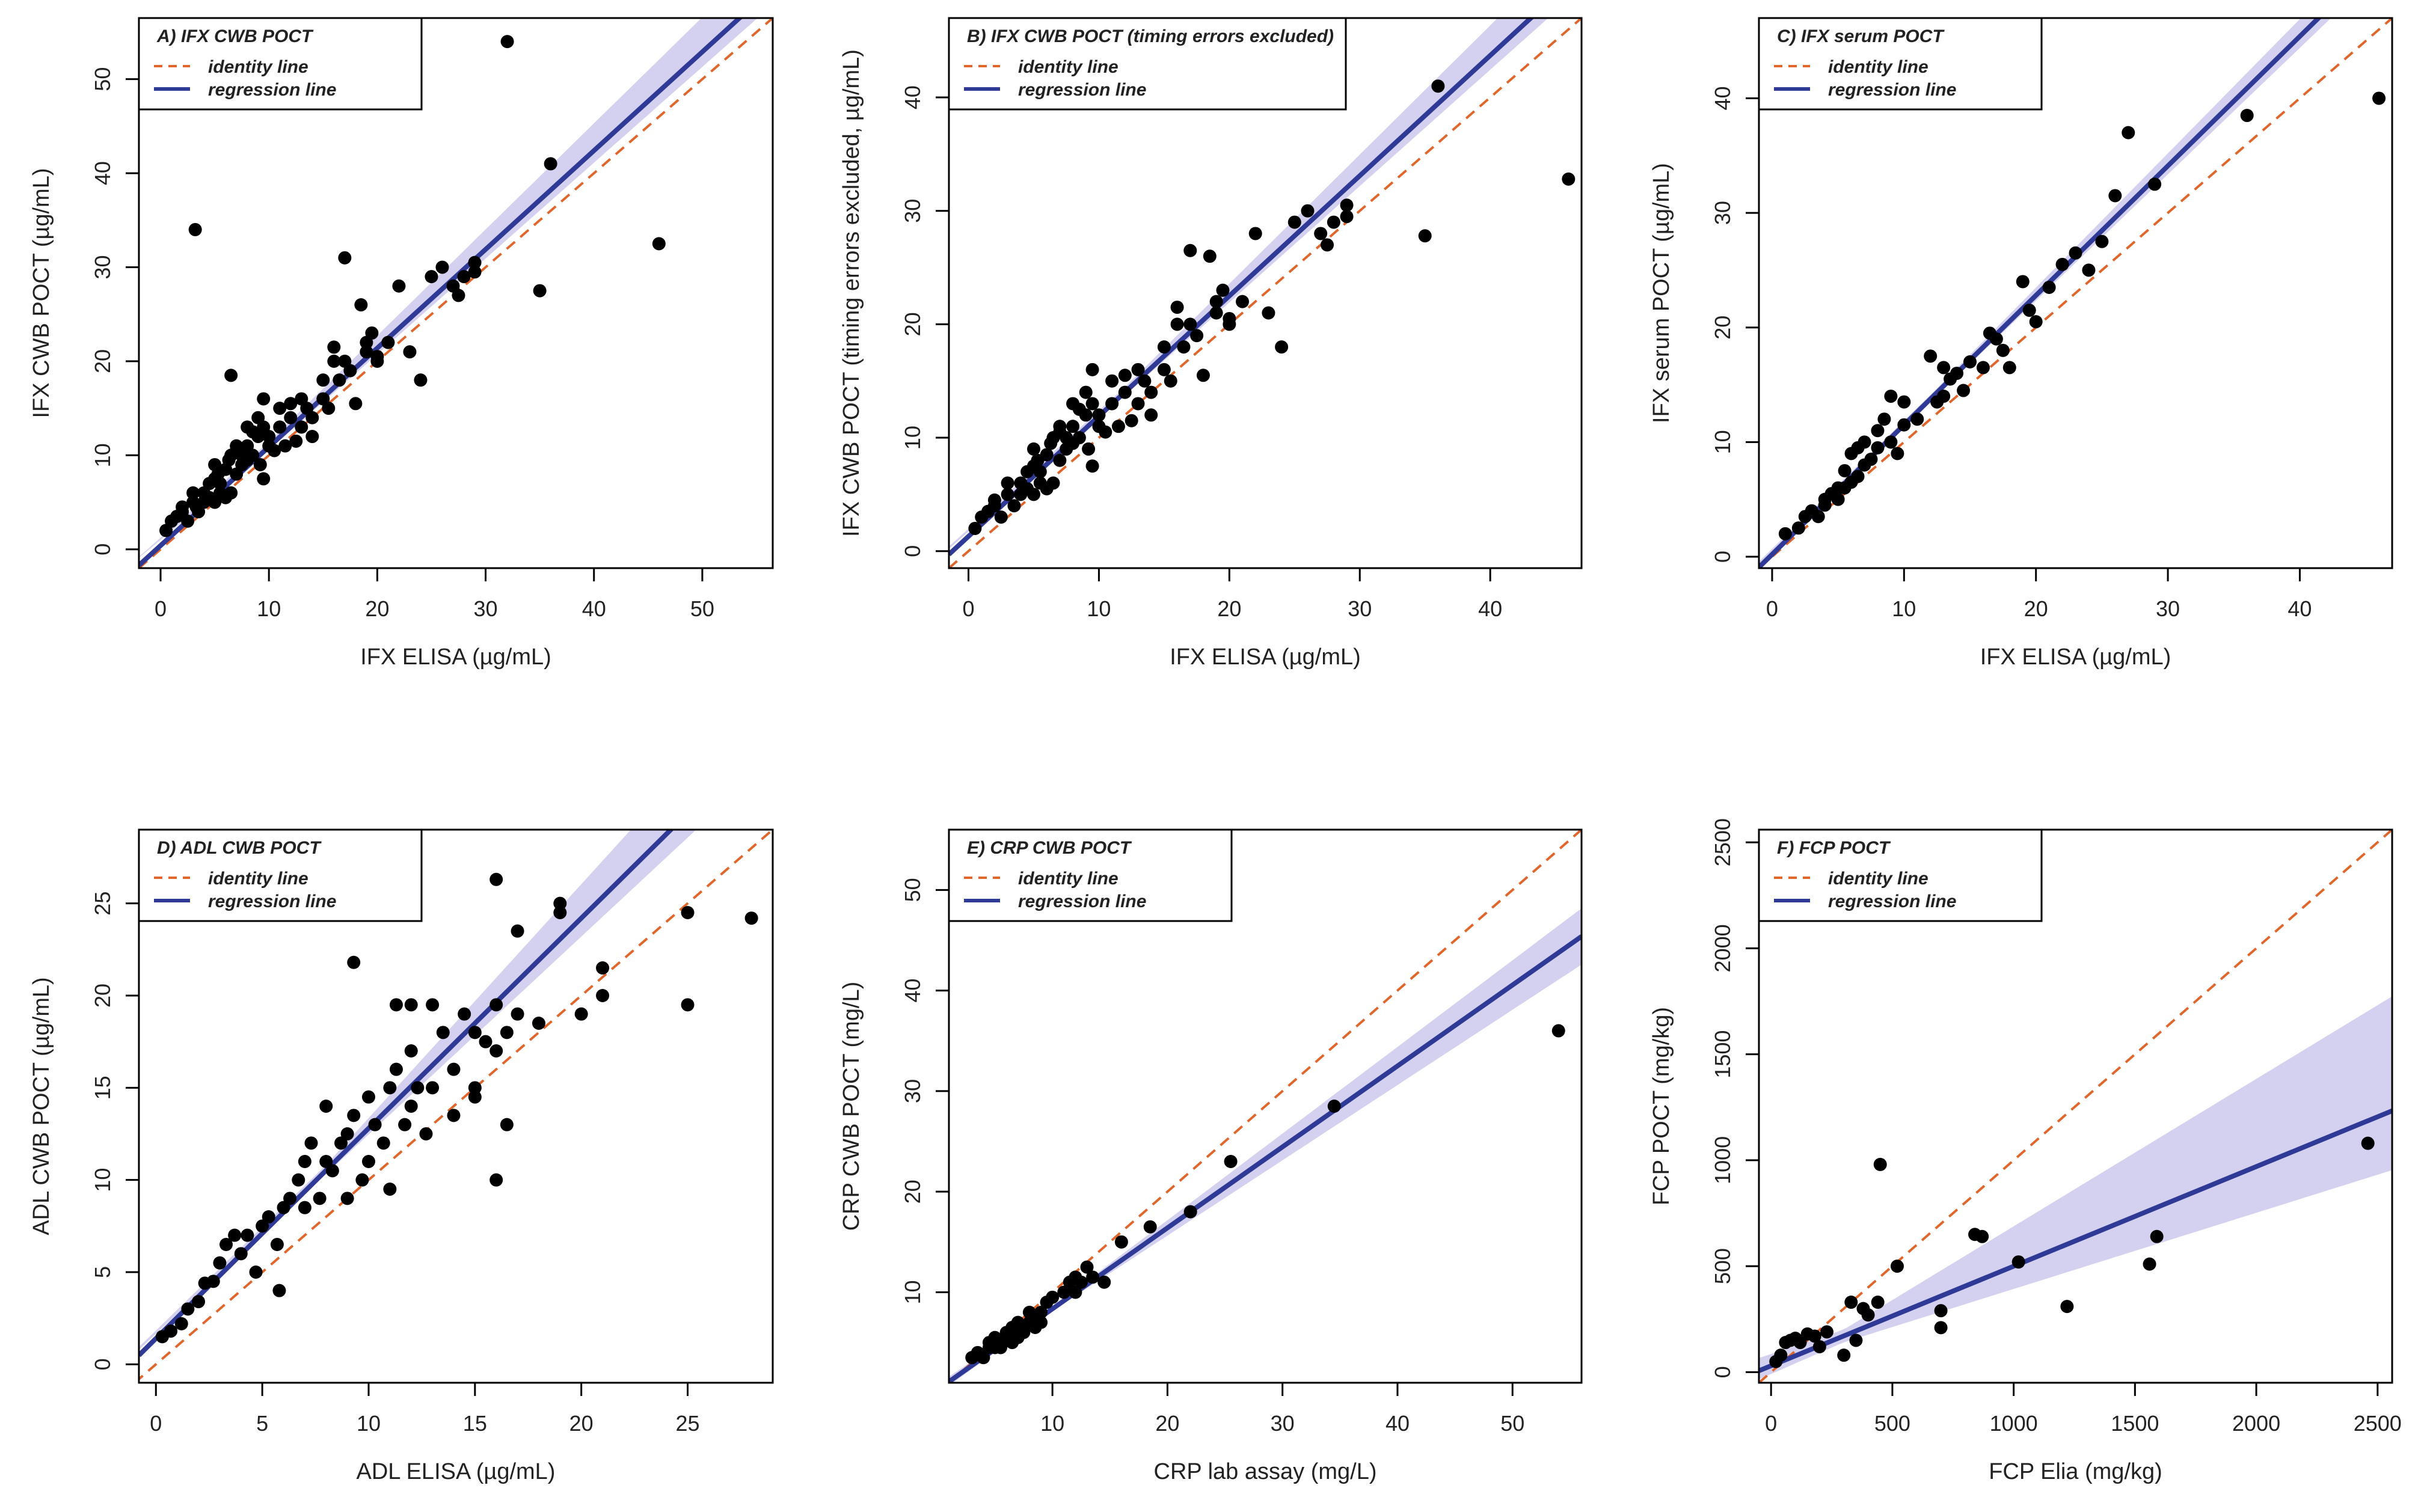 This screenshot has height=1512, width=2418. Describe the element at coordinates (417, 1090) in the screenshot. I see `confidence-band` at that location.